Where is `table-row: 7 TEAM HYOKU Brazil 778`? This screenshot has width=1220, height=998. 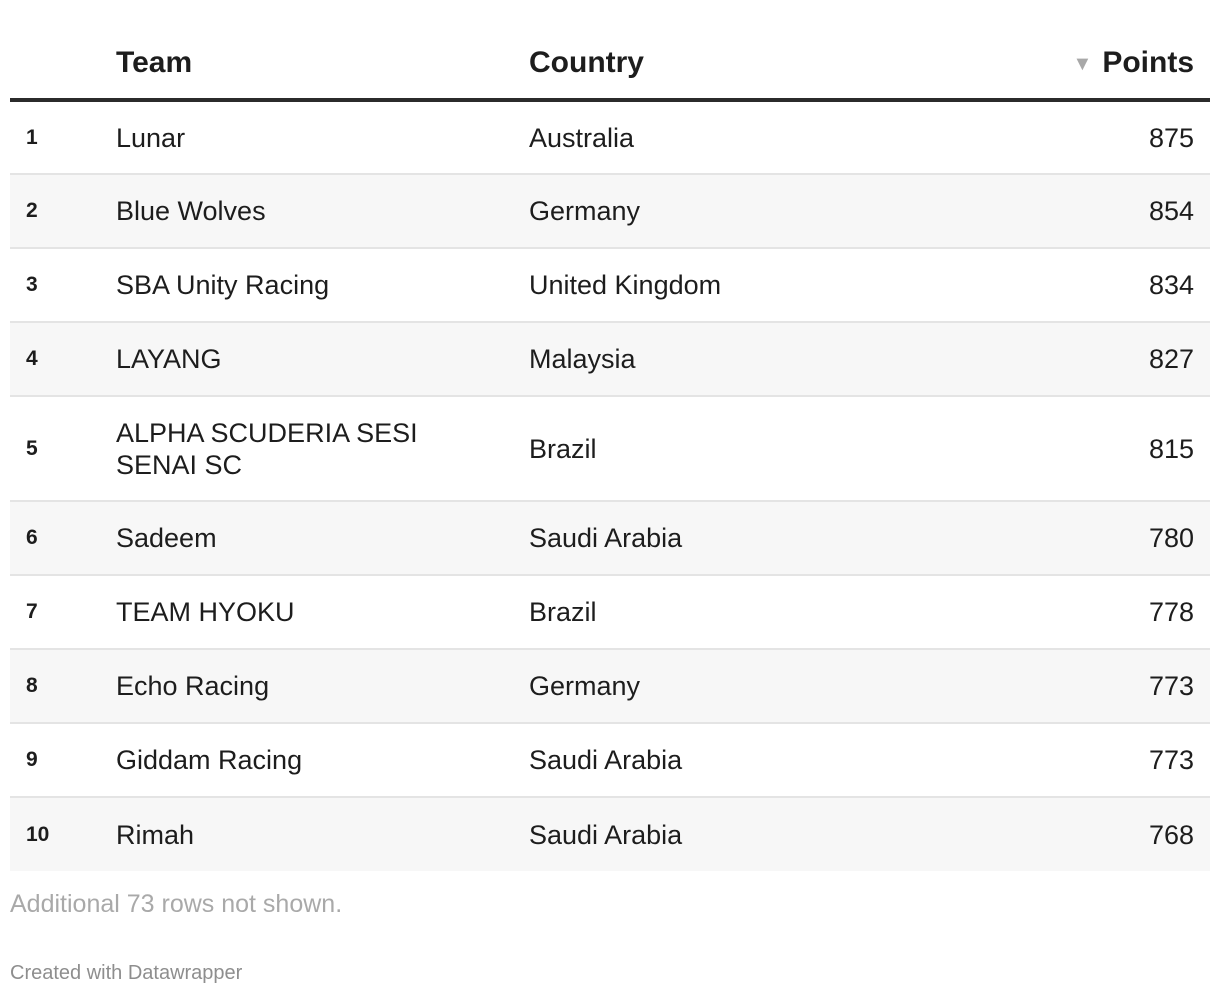
table-row: 7 TEAM HYOKU Brazil 778 is located at coordinates (610, 612).